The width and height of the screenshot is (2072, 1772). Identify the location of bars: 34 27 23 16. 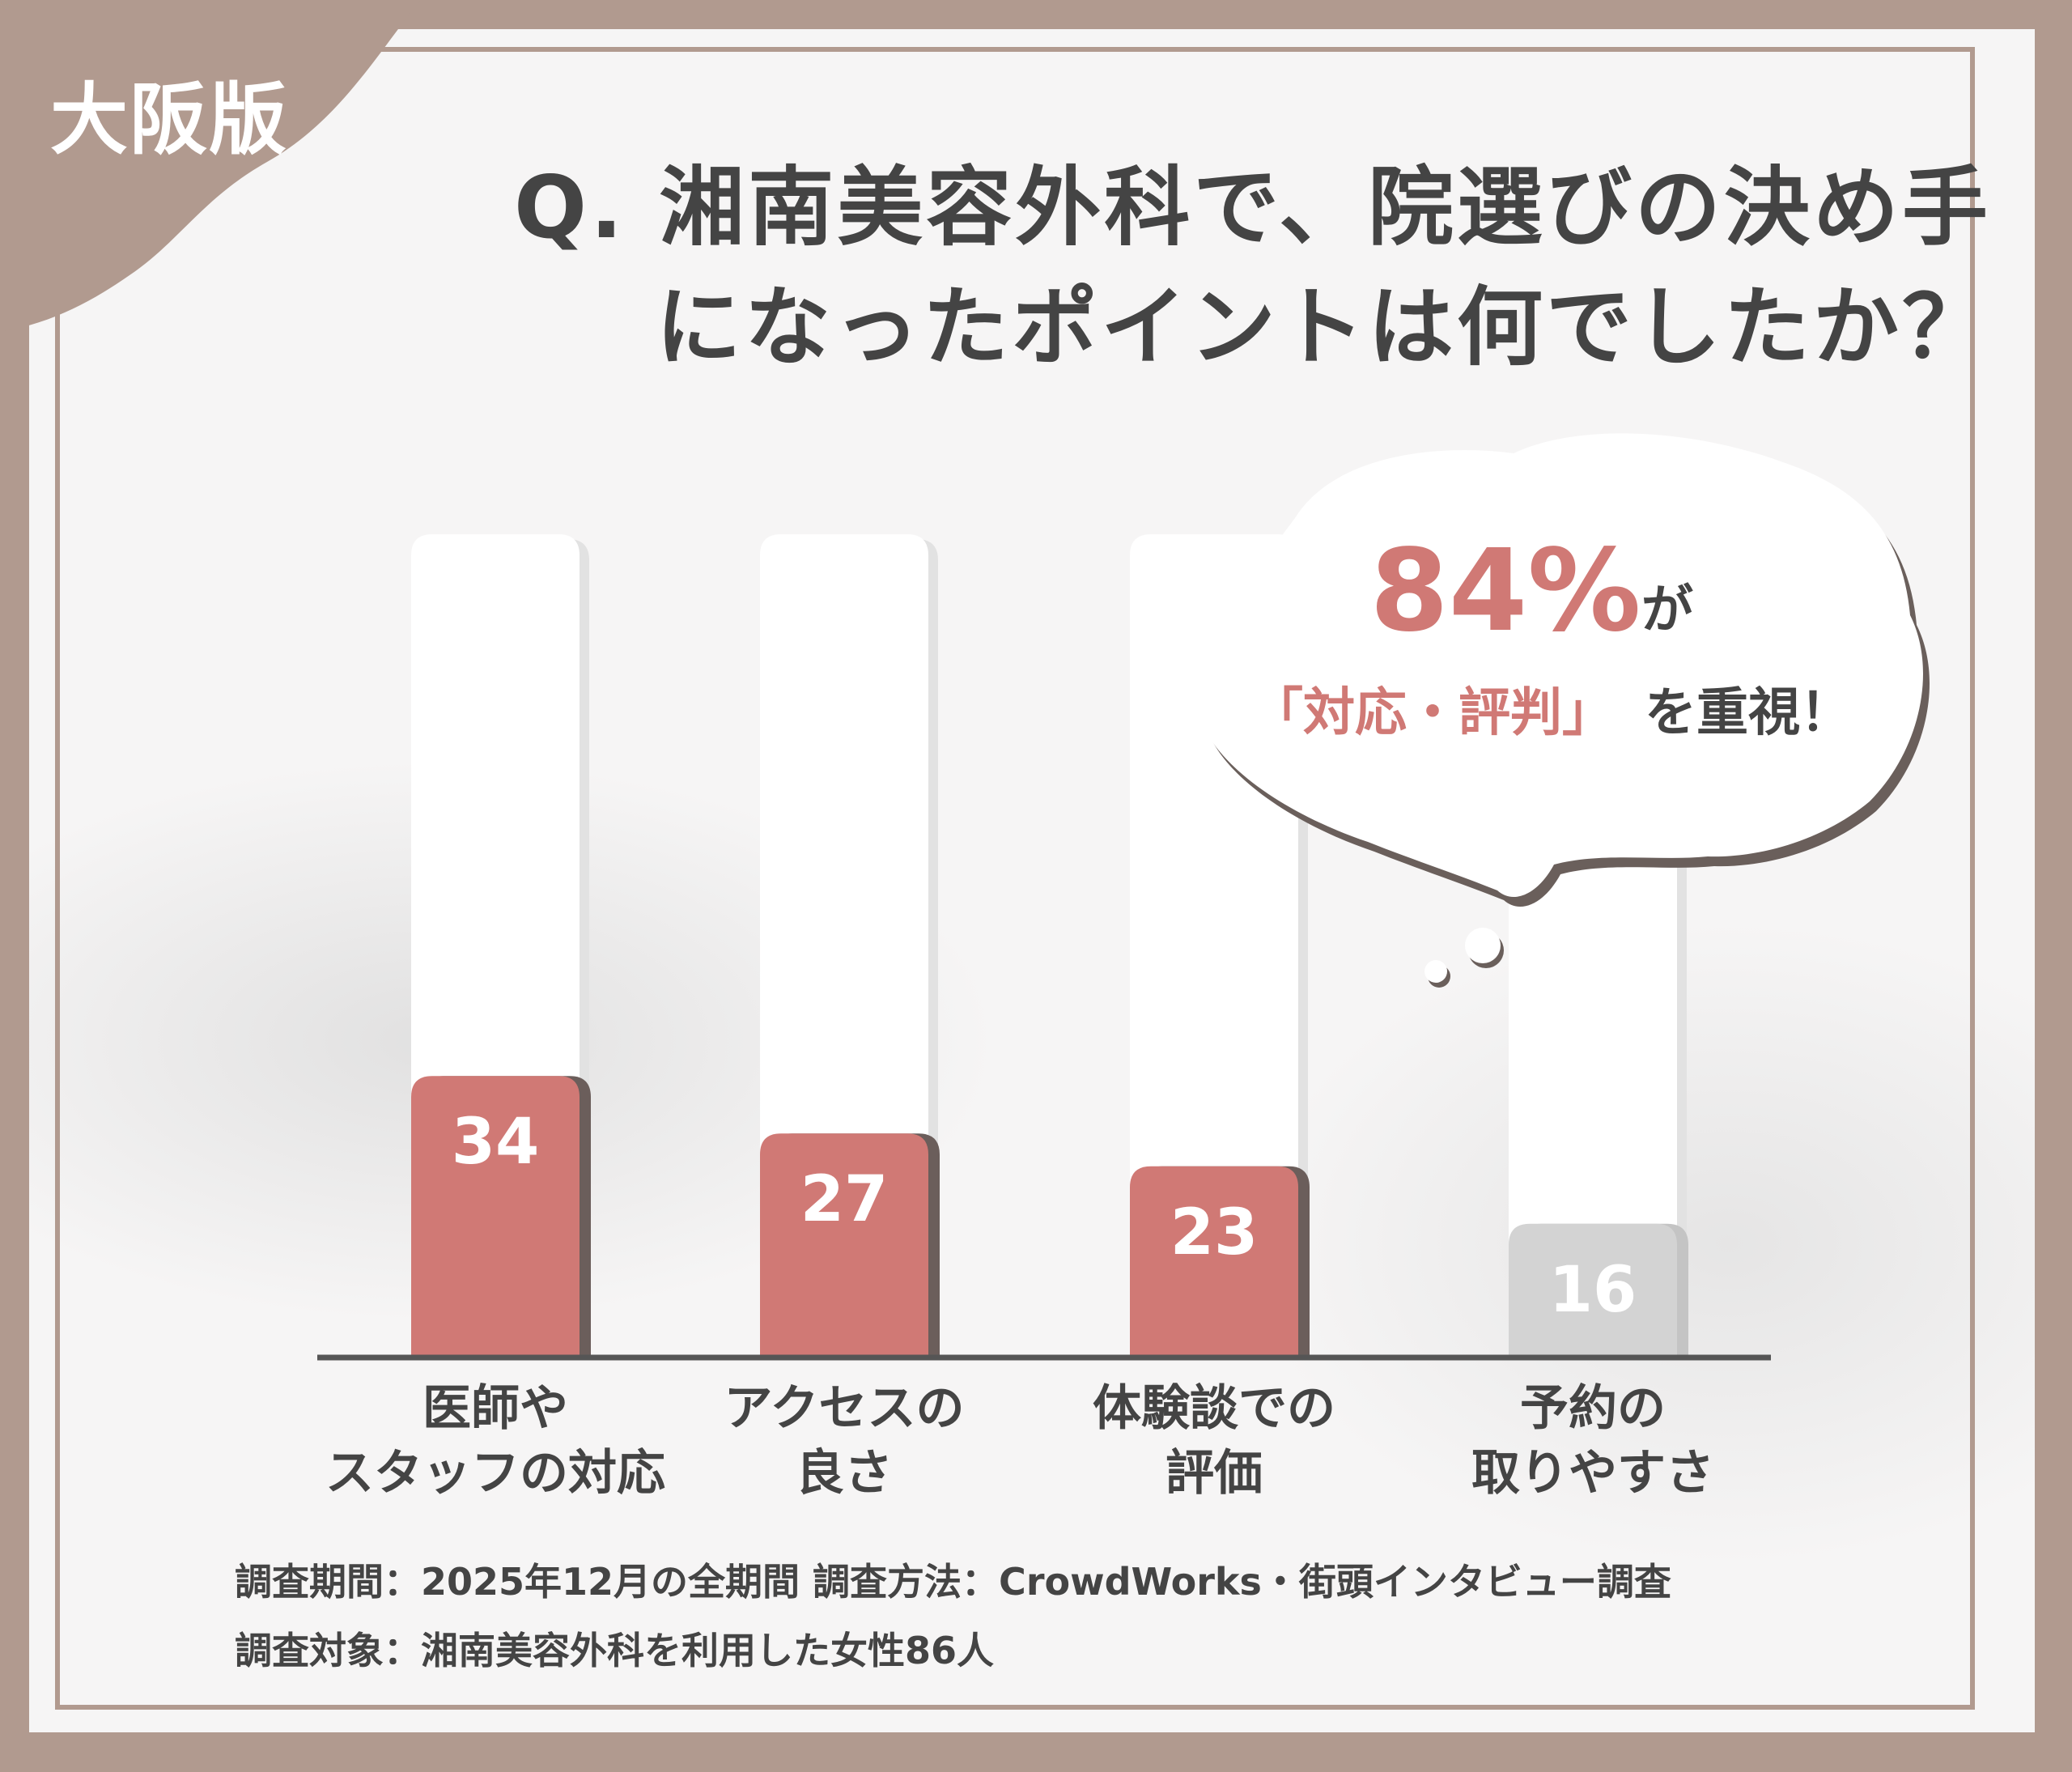
(1049, 1216).